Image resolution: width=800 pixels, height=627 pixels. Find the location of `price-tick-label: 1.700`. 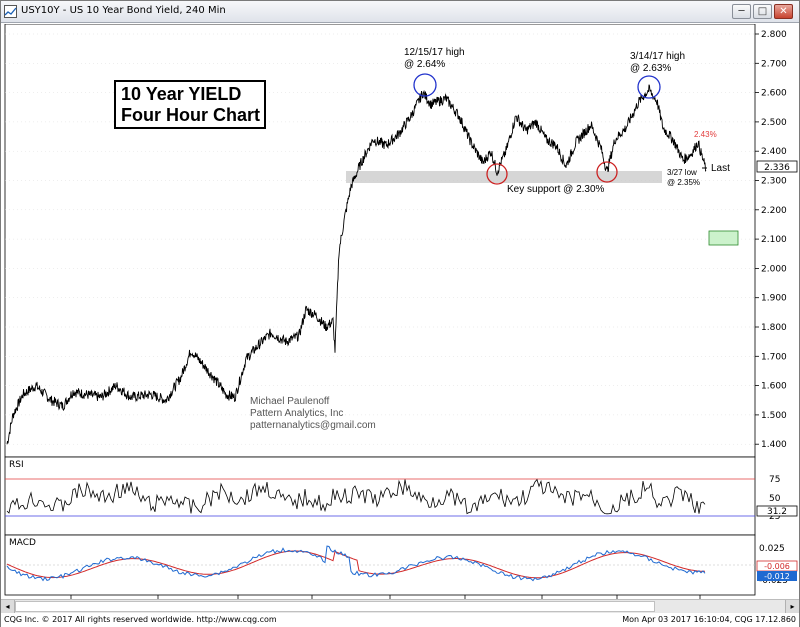

price-tick-label: 1.700 is located at coordinates (774, 357).